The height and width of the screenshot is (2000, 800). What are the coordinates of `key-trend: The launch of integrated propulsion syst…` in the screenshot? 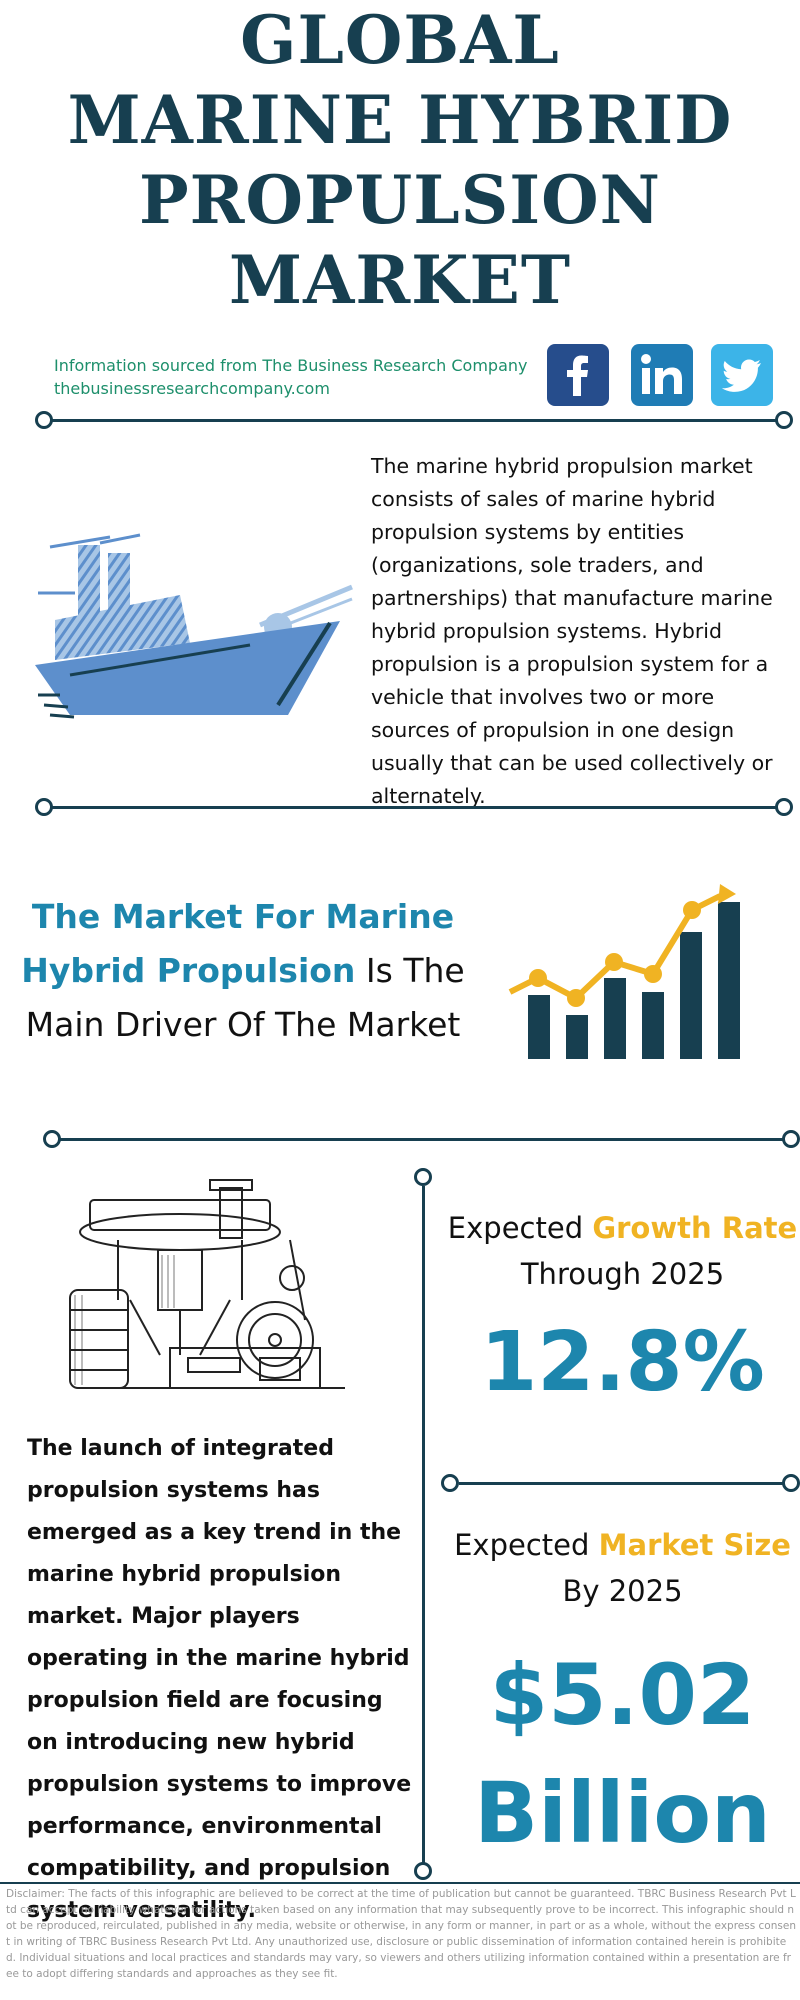 It's located at (219, 1679).